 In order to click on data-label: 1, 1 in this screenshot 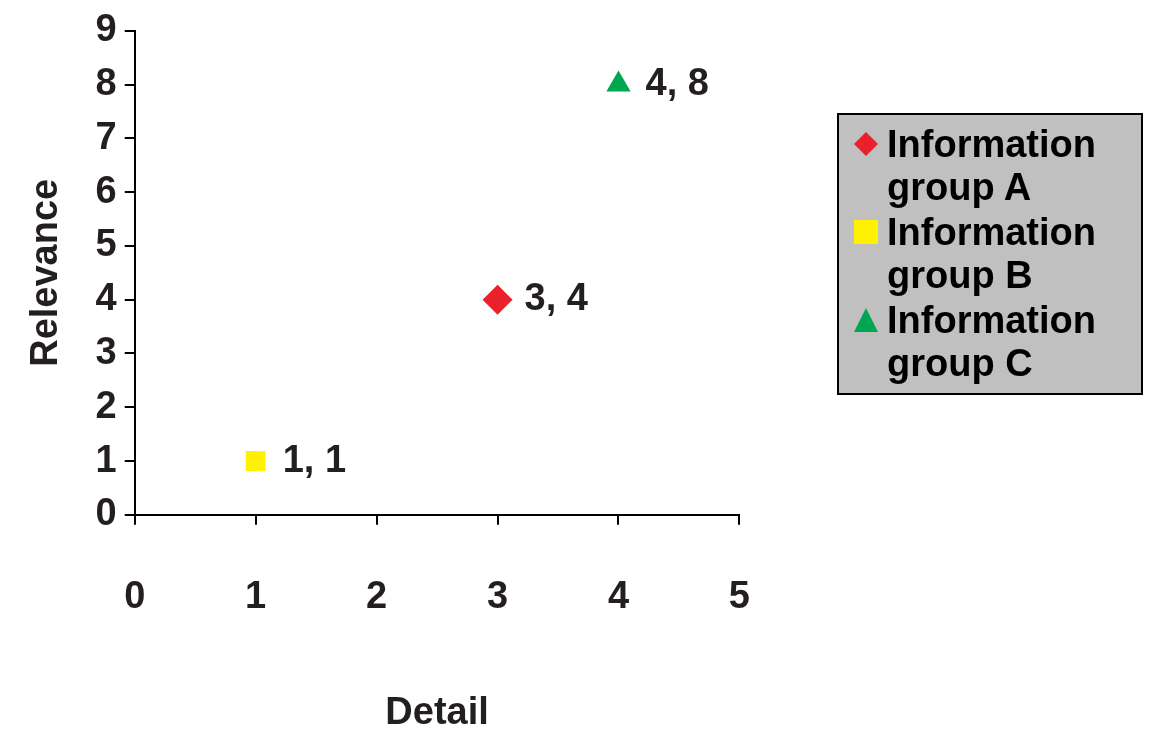, I will do `click(314, 458)`.